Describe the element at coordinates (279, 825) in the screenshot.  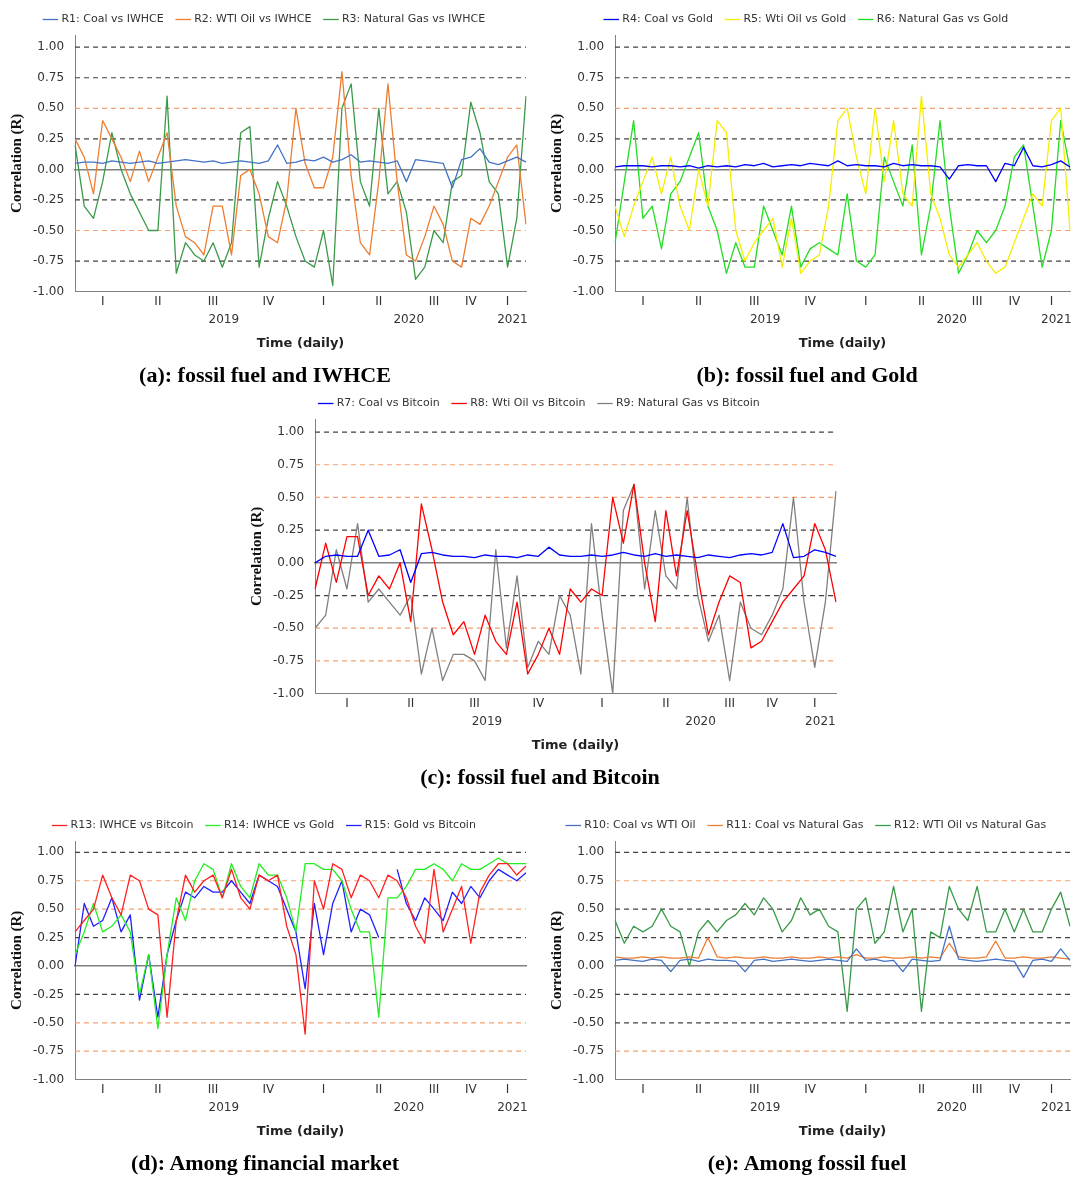
I see `legend-label: R14: IWHCE vs Gold` at that location.